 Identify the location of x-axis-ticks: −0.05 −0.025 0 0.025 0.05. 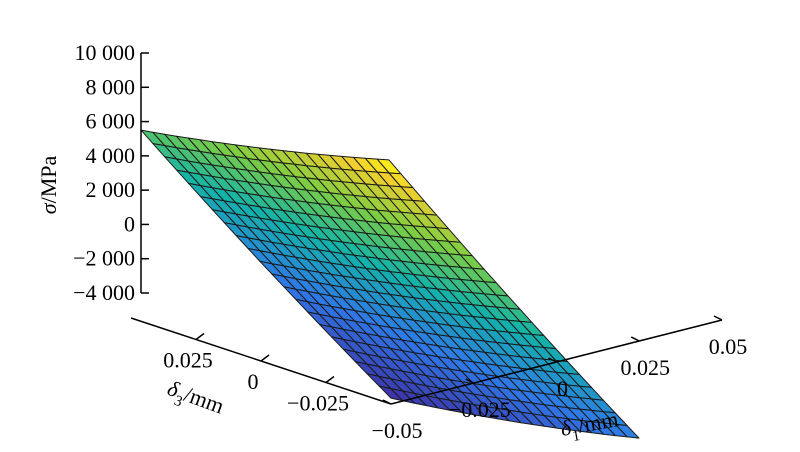
(560, 379).